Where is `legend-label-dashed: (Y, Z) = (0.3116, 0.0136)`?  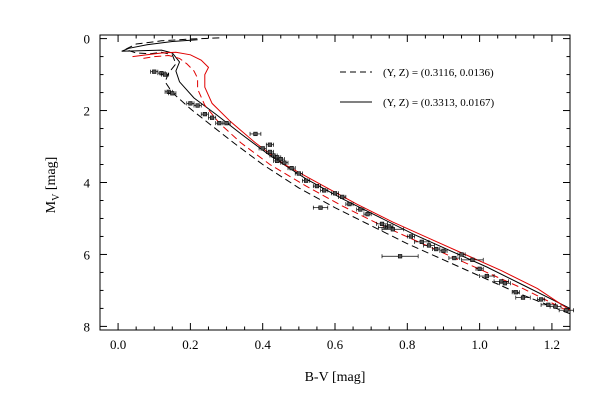 legend-label-dashed: (Y, Z) = (0.3116, 0.0136) is located at coordinates (438, 73).